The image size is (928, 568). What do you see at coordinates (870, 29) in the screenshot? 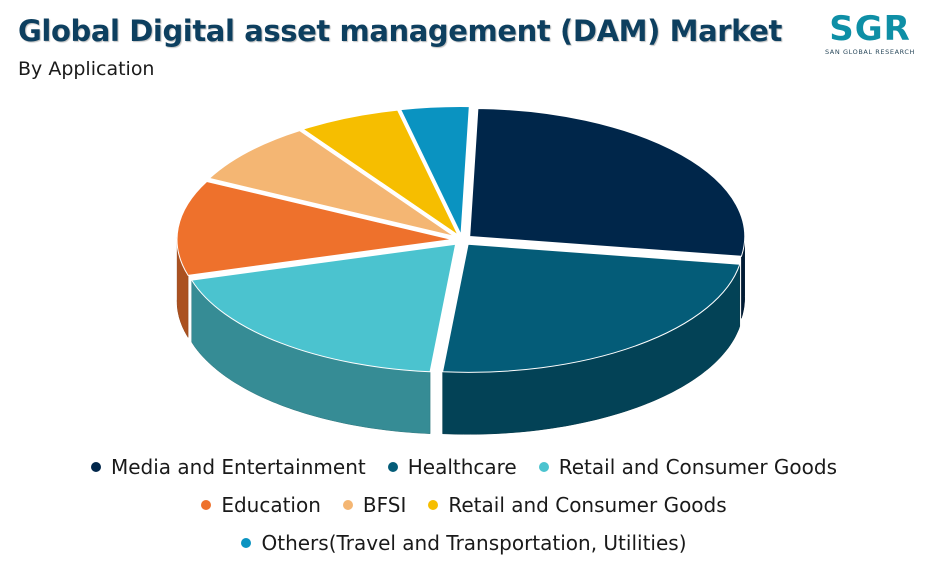
I see `logo-mark: SGR` at bounding box center [870, 29].